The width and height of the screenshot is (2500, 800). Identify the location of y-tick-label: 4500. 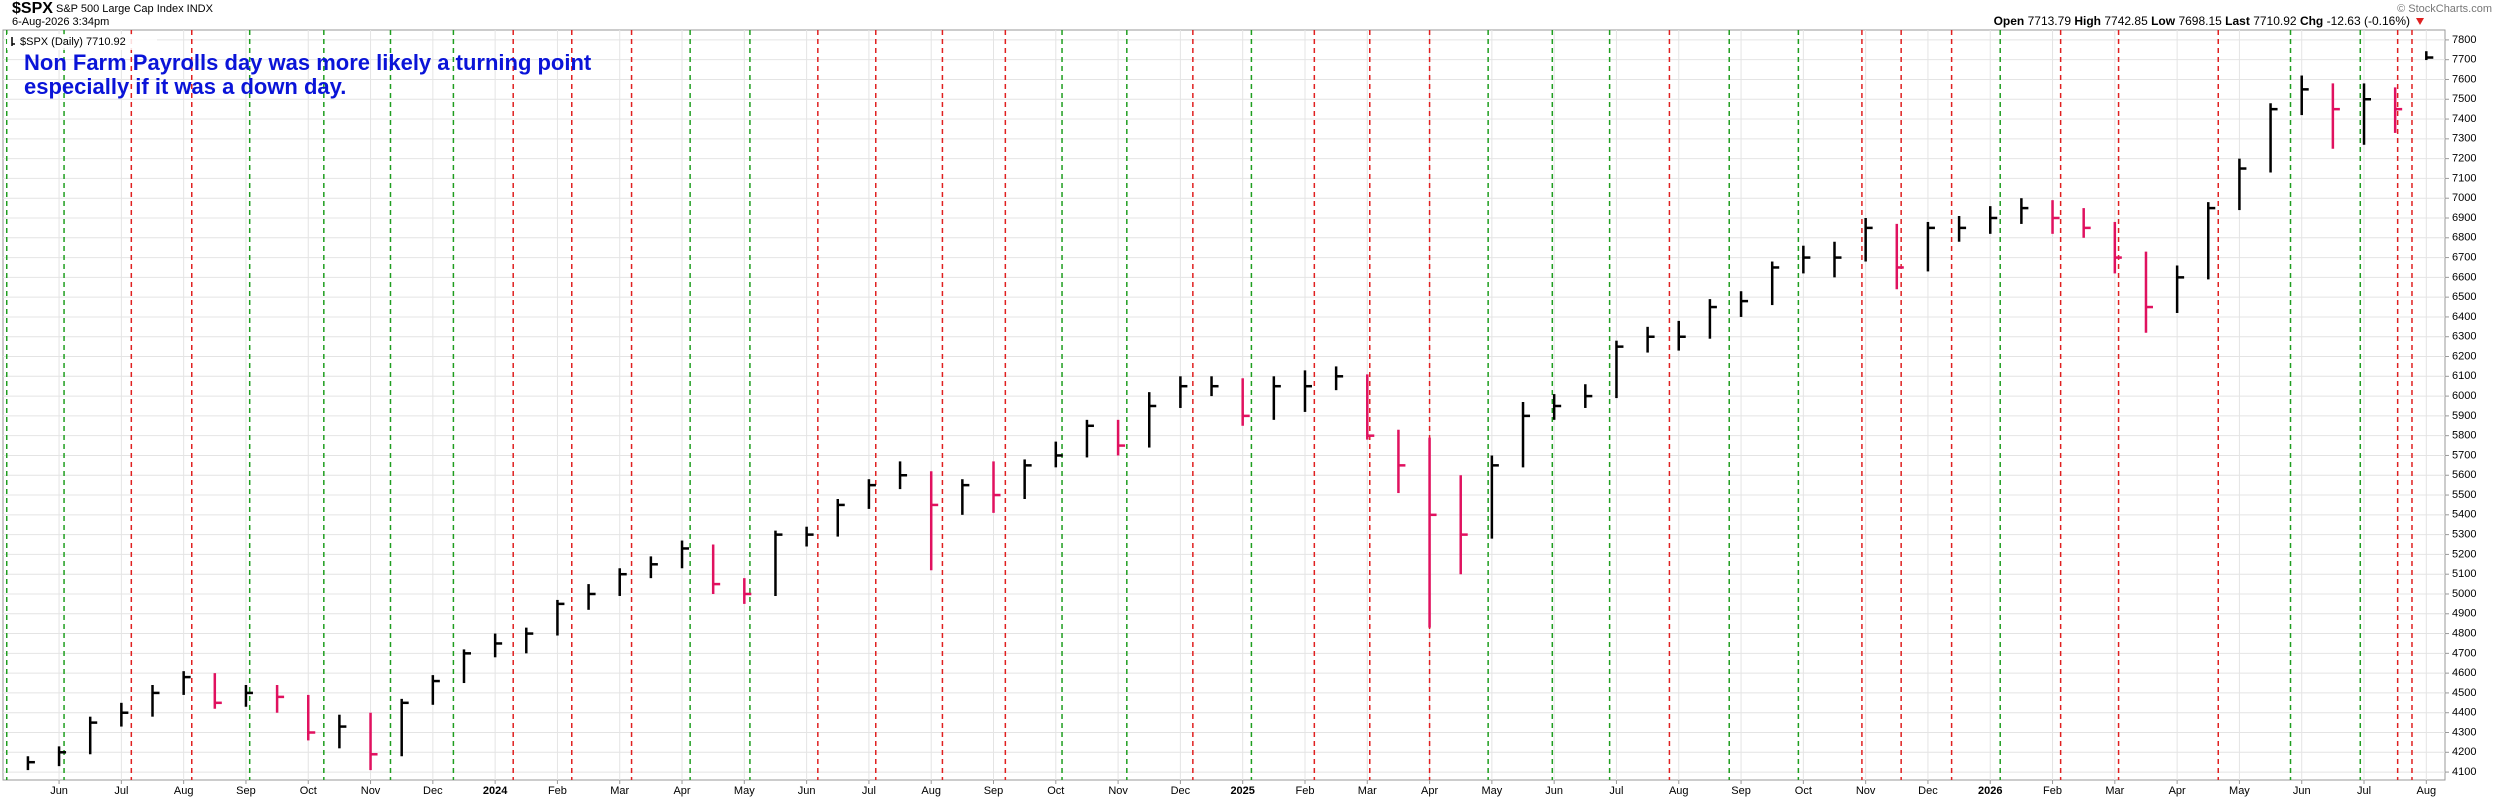
(2464, 693).